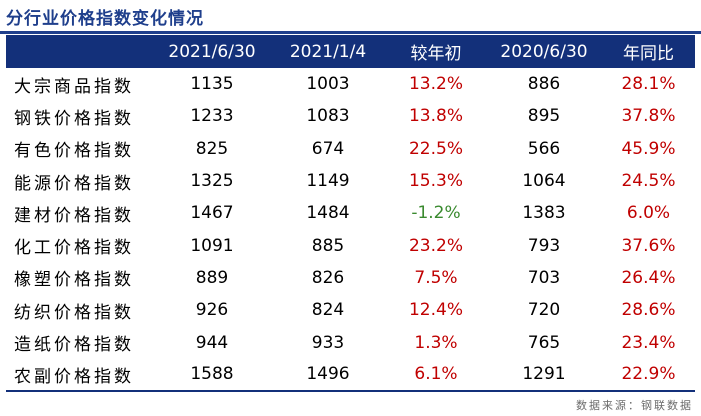 The height and width of the screenshot is (416, 701). Describe the element at coordinates (544, 245) in the screenshot. I see `value-2020-06-30-cell: 793` at that location.